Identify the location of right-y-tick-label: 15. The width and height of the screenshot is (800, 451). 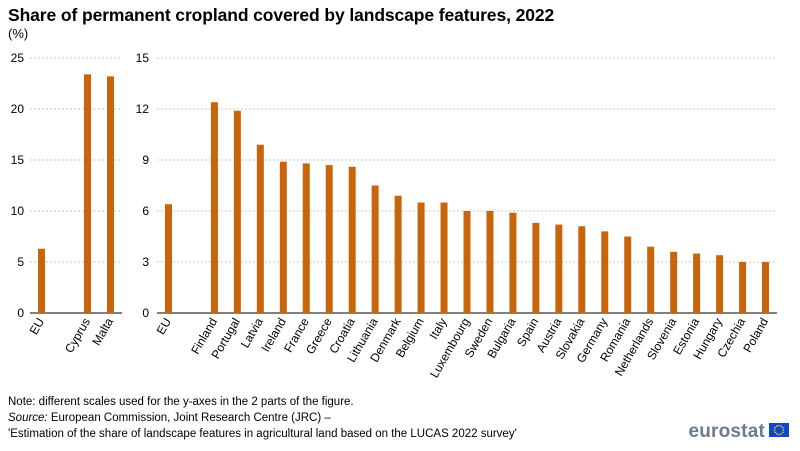
(143, 58).